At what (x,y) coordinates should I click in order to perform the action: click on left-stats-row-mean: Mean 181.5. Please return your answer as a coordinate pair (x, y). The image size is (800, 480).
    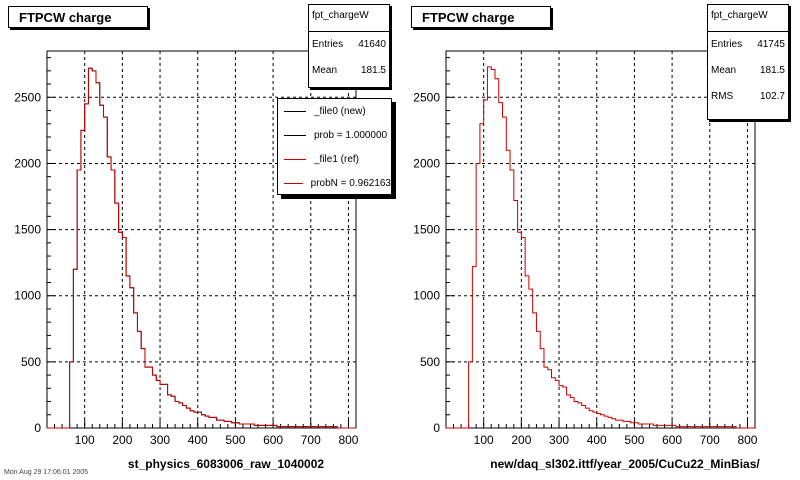
    Looking at the image, I should click on (349, 71).